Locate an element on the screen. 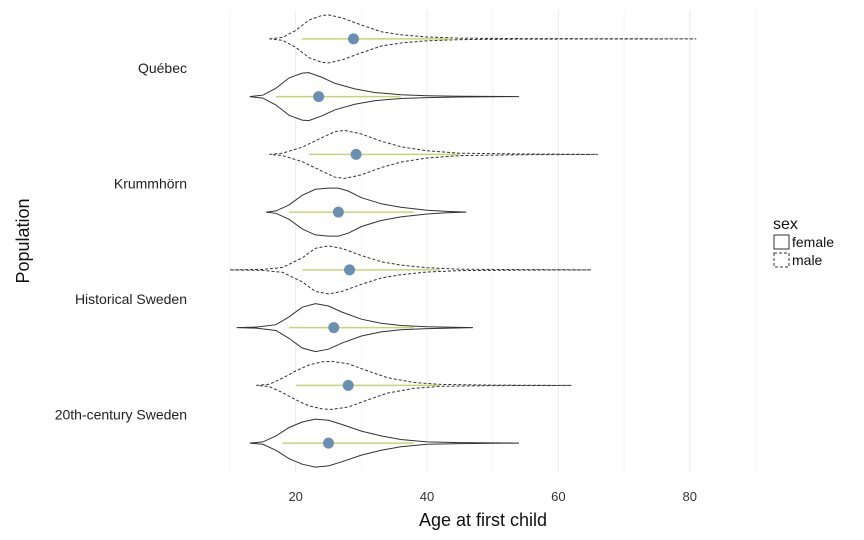 The height and width of the screenshot is (540, 864). violin-20th-century-sweden-female is located at coordinates (384, 443).